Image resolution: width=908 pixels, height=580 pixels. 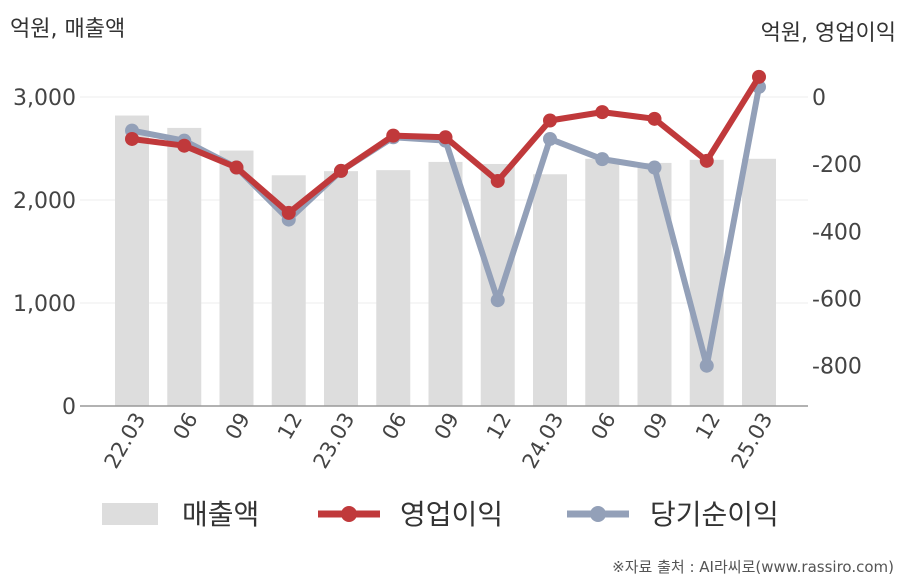 I want to click on left-tick-label: 0, so click(x=69, y=407).